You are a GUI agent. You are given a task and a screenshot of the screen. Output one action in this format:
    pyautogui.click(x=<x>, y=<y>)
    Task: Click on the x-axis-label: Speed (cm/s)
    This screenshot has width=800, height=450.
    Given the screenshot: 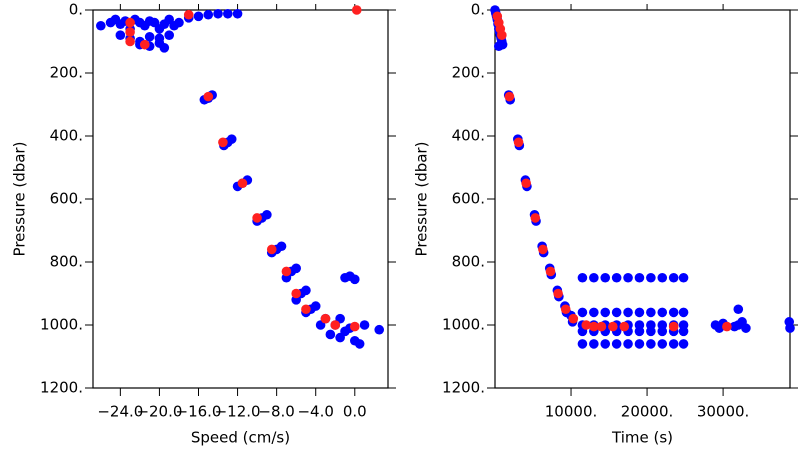 What is the action you would take?
    pyautogui.click(x=240, y=438)
    